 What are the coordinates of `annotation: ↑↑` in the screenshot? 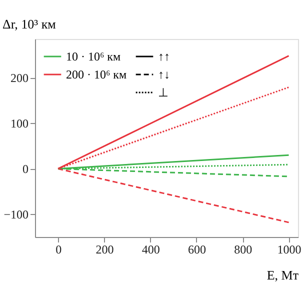 It's located at (164, 57).